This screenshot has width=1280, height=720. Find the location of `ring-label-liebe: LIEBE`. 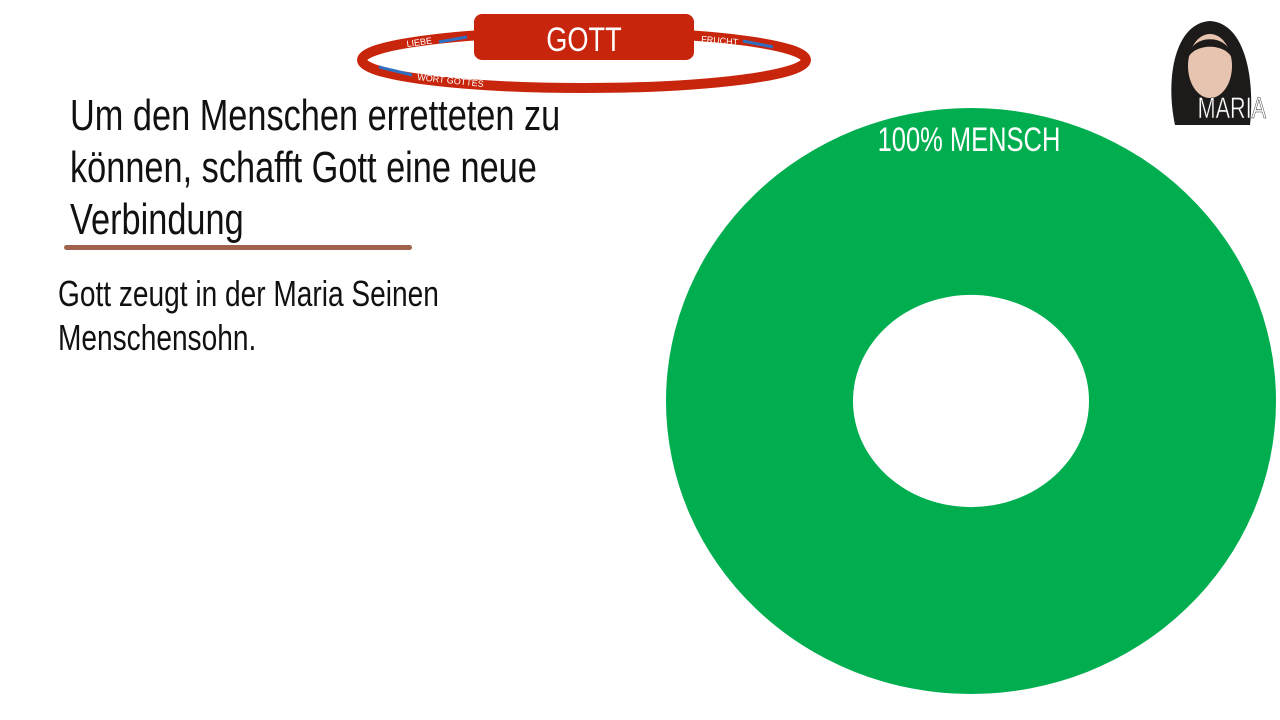

ring-label-liebe: LIEBE is located at coordinates (419, 42).